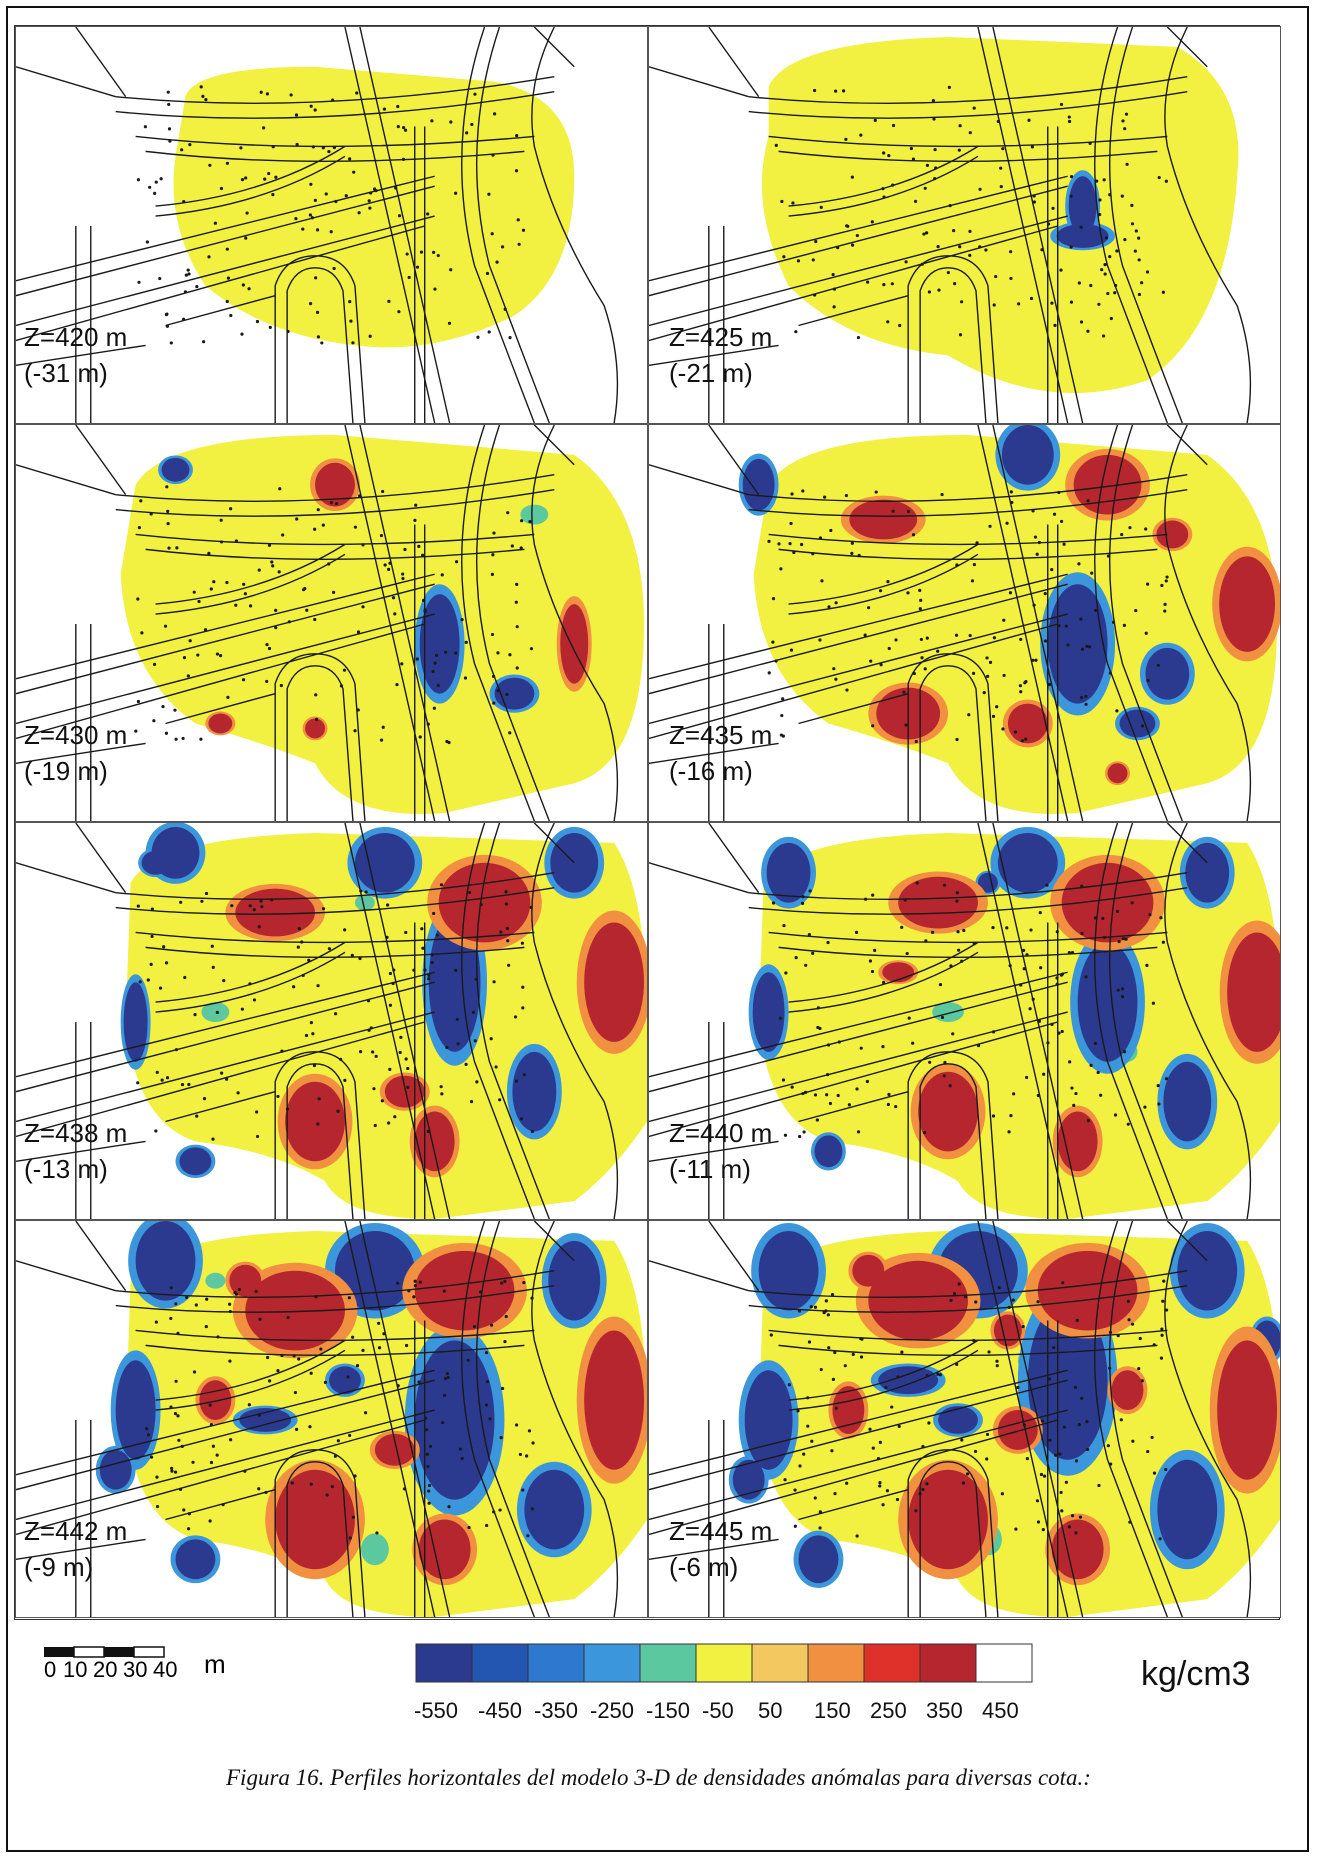  I want to click on scale-unit: m, so click(215, 1664).